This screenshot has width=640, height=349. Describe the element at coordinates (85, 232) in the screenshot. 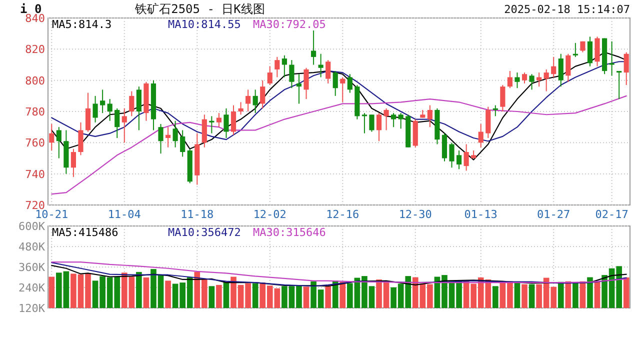

I see `text: MA5:415486` at that location.